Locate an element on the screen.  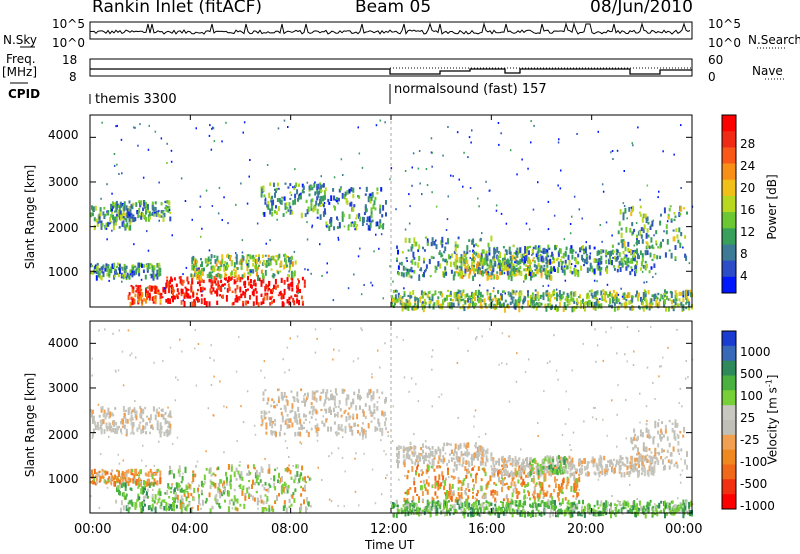
power-cb-tick-24: 24 is located at coordinates (748, 166).